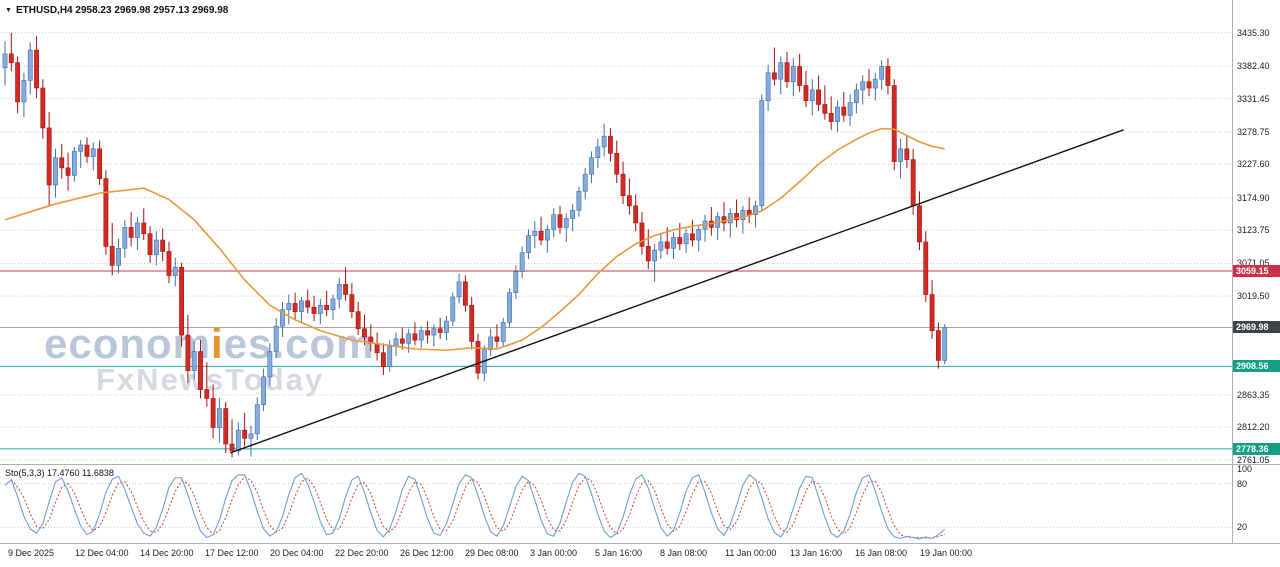  Describe the element at coordinates (881, 553) in the screenshot. I see `time-tick-label: 16 Jan 08:00` at that location.